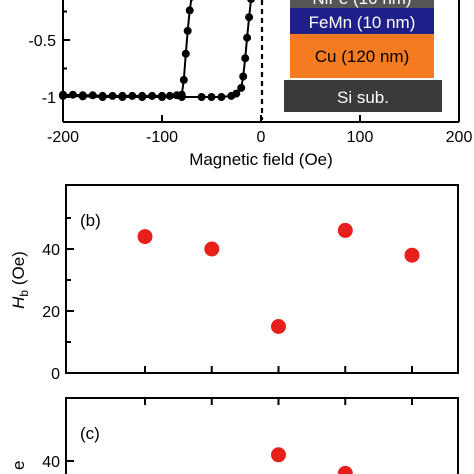 The height and width of the screenshot is (474, 474). I want to click on layer-si-substrate, so click(363, 96).